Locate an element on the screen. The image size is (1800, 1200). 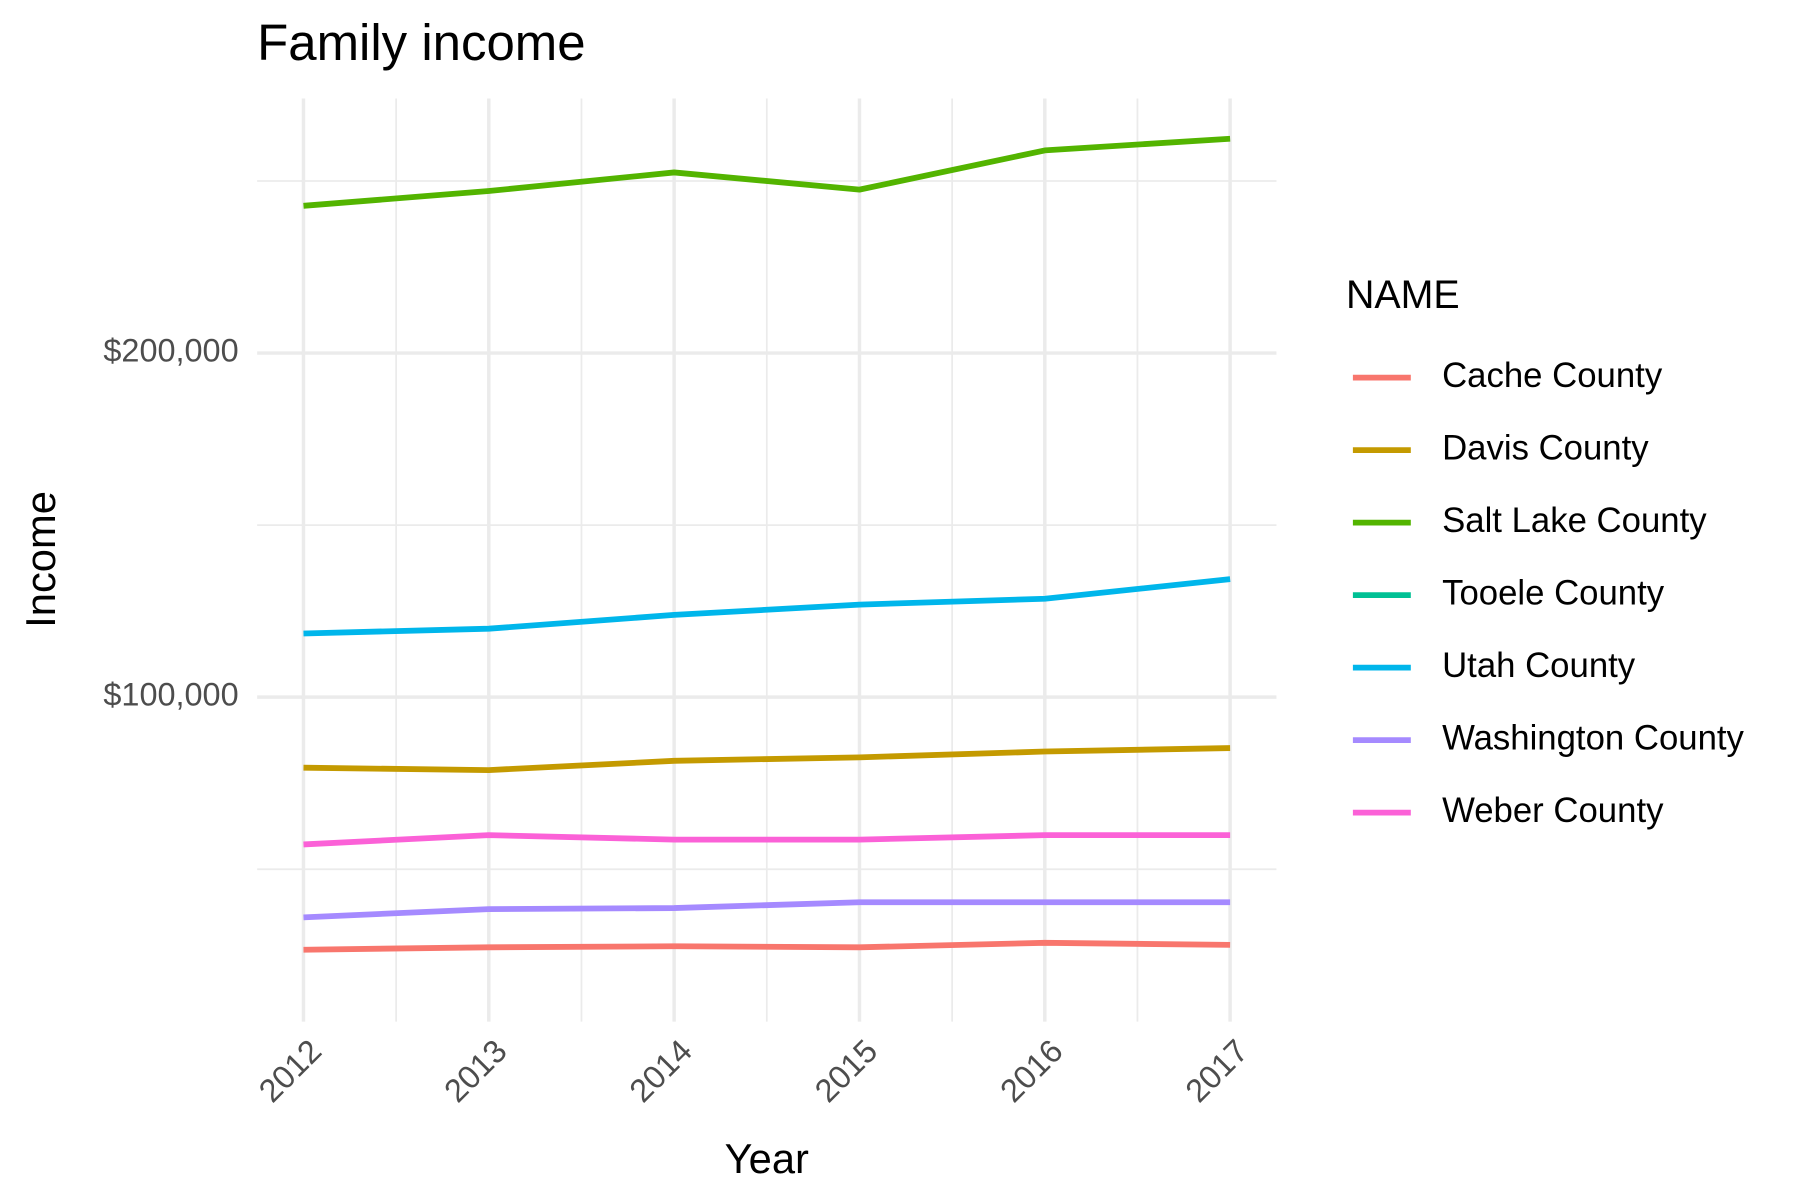
legend-label: Cache County is located at coordinates (1552, 376).